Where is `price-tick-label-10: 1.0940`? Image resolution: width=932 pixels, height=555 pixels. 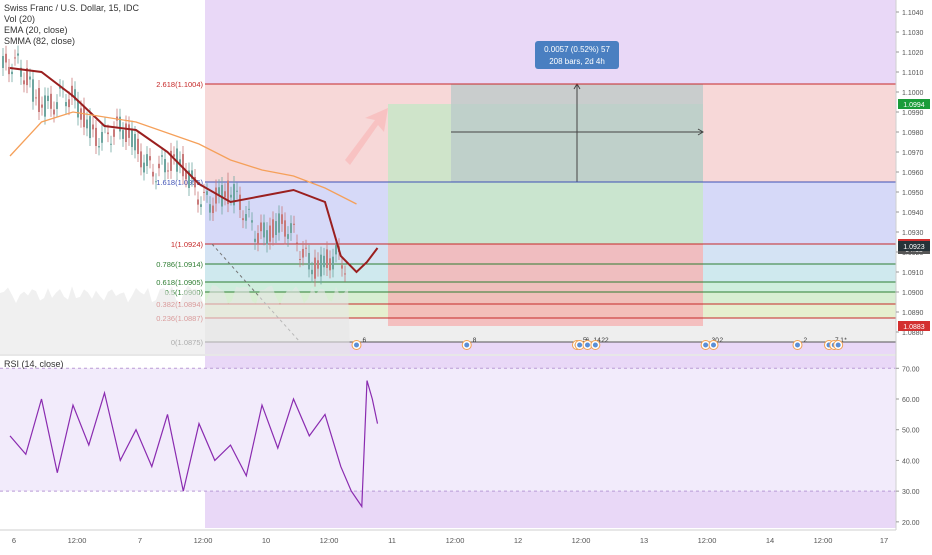 price-tick-label-10: 1.0940 is located at coordinates (913, 213).